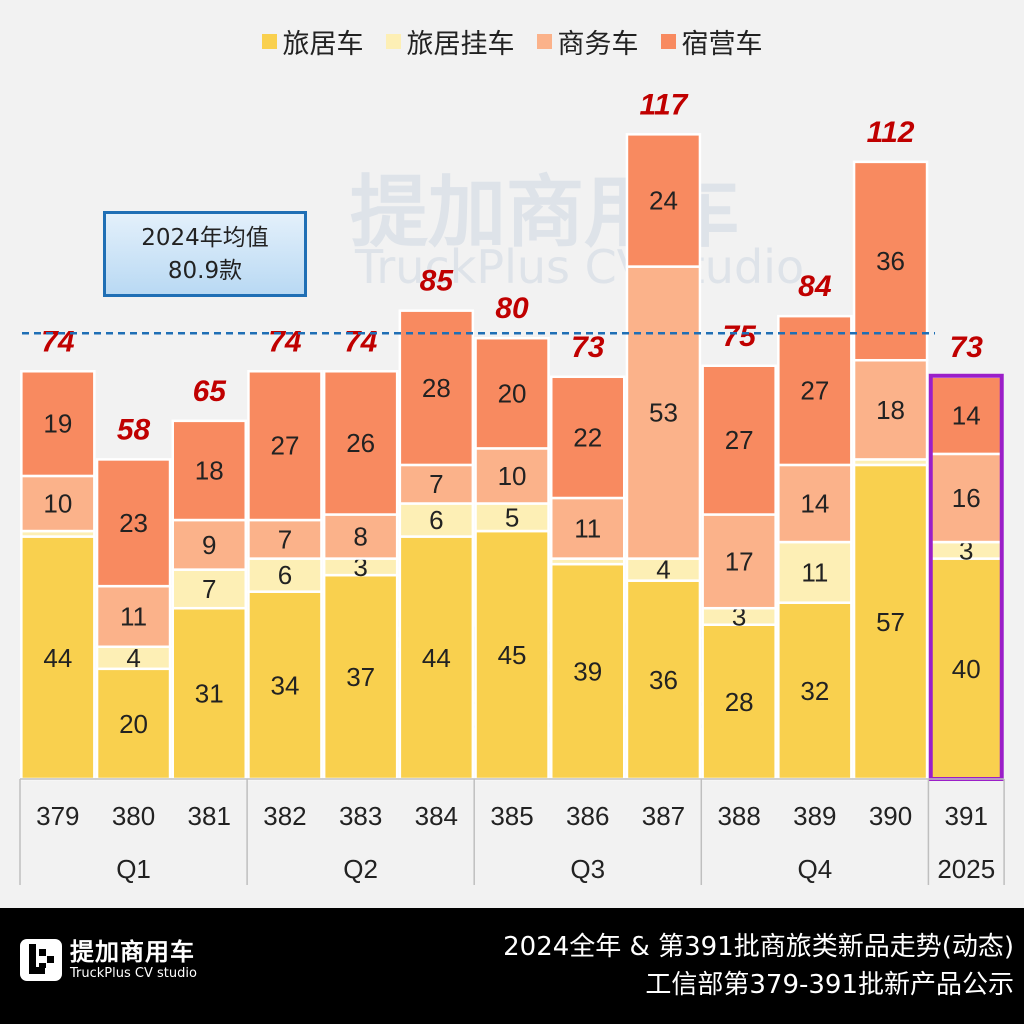  What do you see at coordinates (132, 952) in the screenshot?
I see `logo-text-cn: 提加商用车` at bounding box center [132, 952].